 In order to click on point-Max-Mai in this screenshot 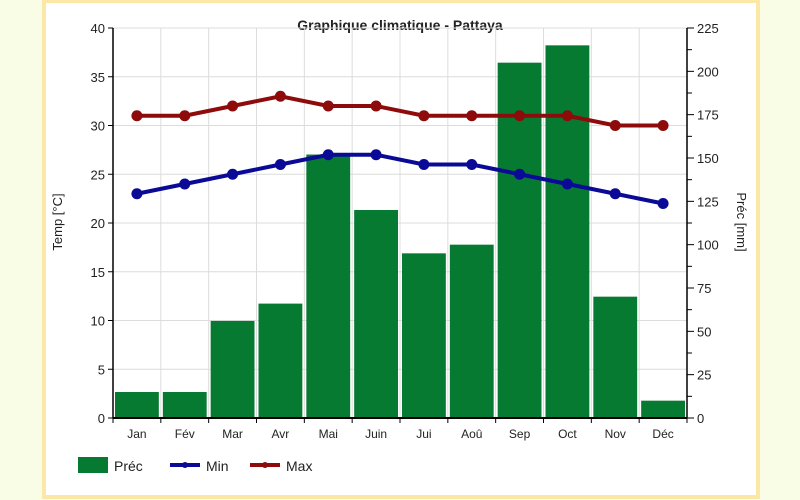, I will do `click(328, 106)`.